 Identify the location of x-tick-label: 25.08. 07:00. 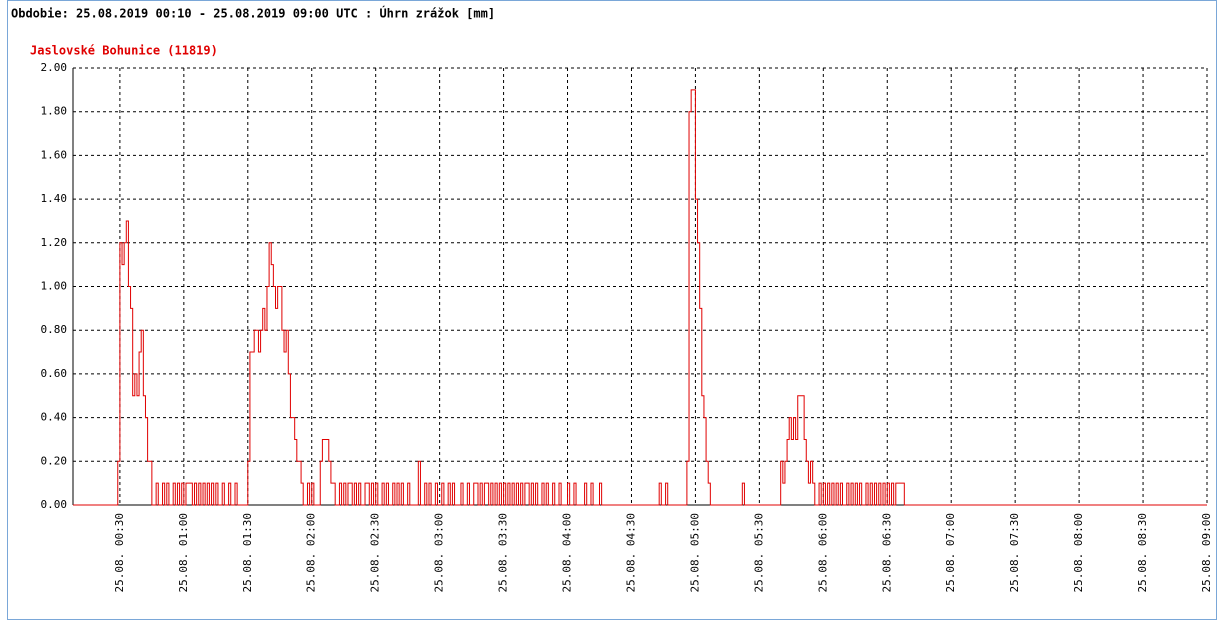
(950, 552).